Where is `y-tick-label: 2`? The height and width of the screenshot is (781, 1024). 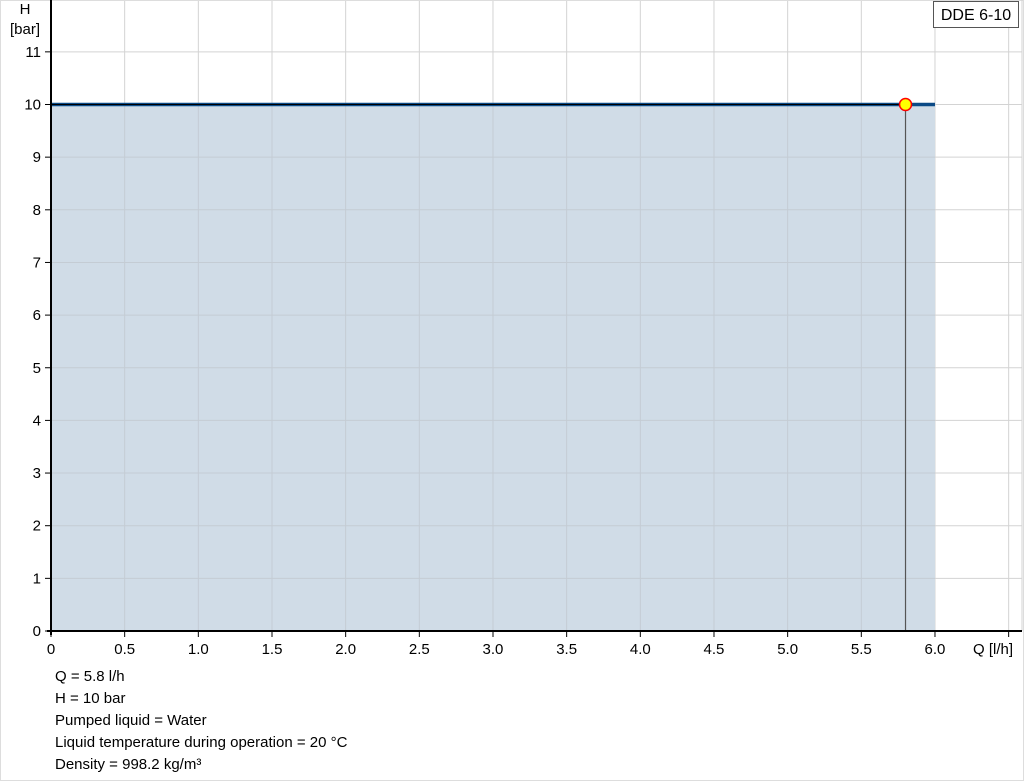 y-tick-label: 2 is located at coordinates (37, 526).